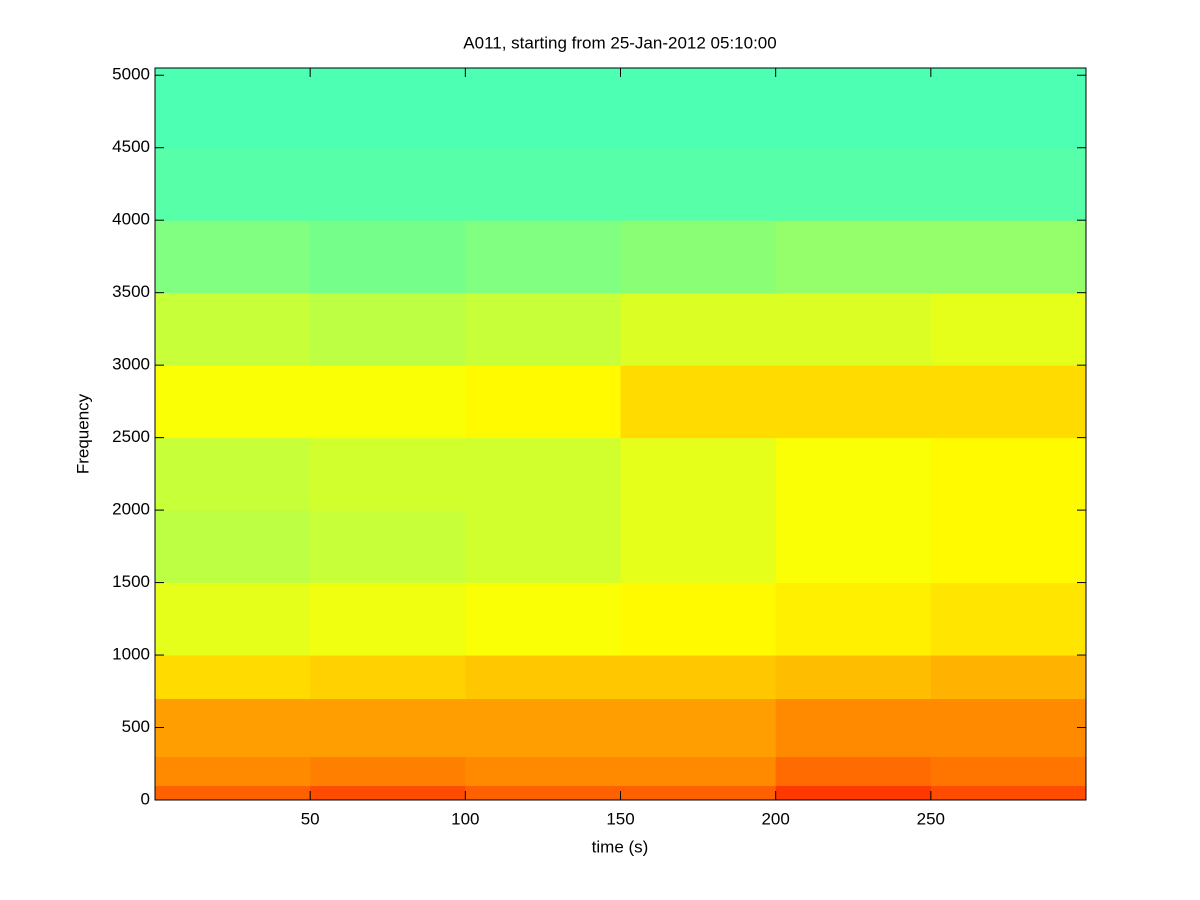 The height and width of the screenshot is (900, 1200). I want to click on x-tick-label: 100, so click(465, 818).